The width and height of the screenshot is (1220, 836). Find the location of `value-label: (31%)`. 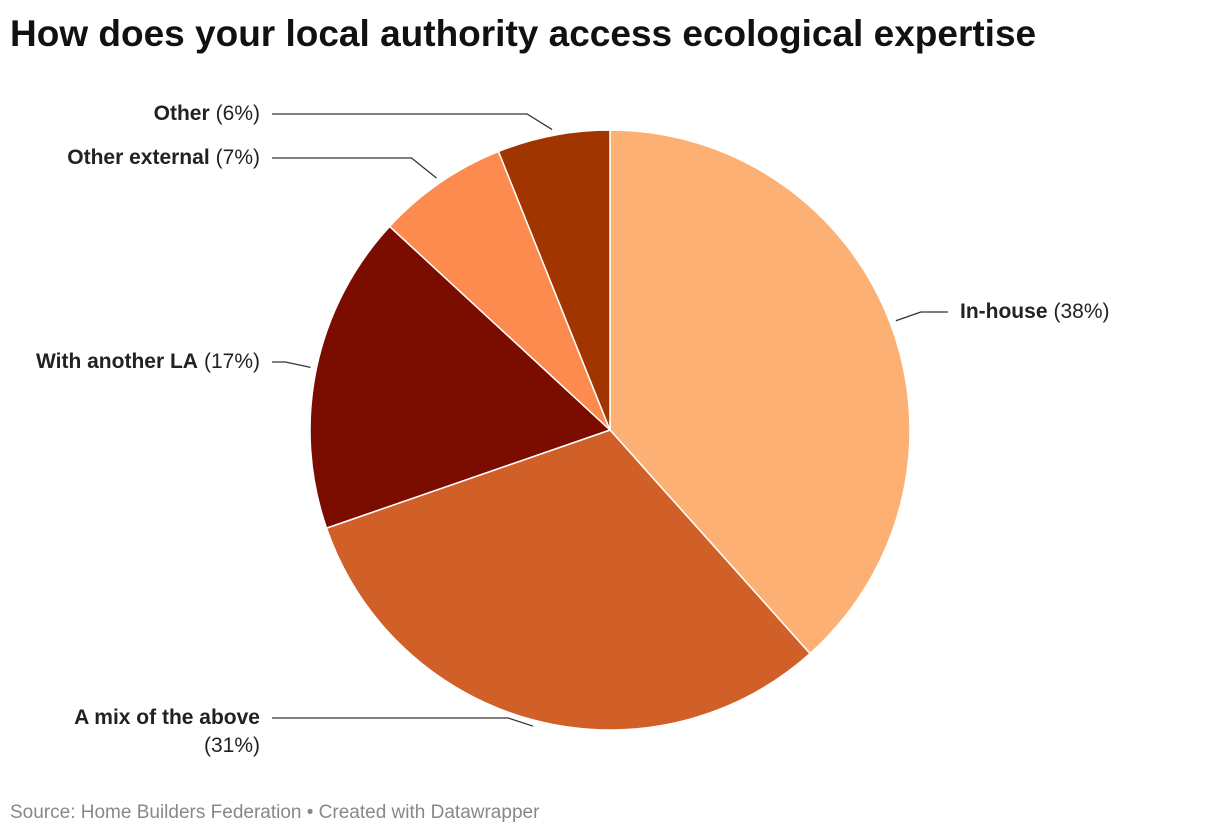

value-label: (31%) is located at coordinates (232, 745).